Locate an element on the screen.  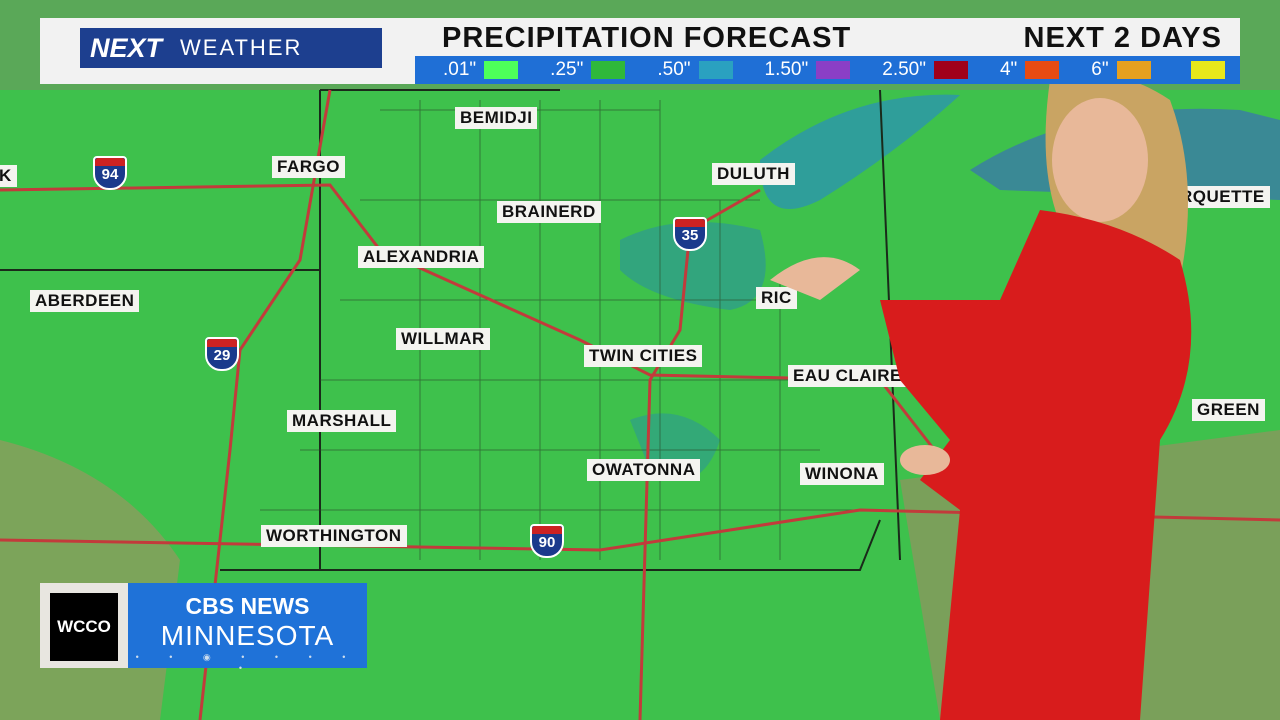
legend-label: 1.50" is located at coordinates (786, 69).